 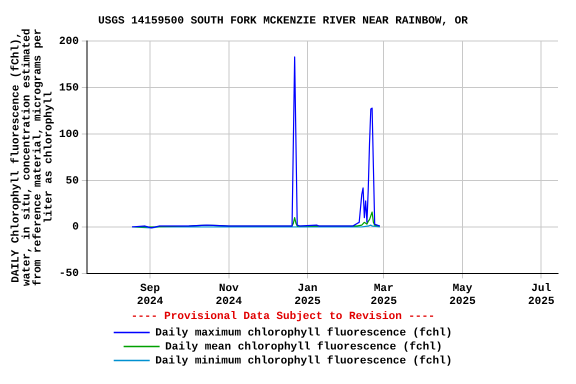 What do you see at coordinates (303, 347) in the screenshot?
I see `legend-label: Daily mean chlorophyll fluorescence (fchl)` at bounding box center [303, 347].